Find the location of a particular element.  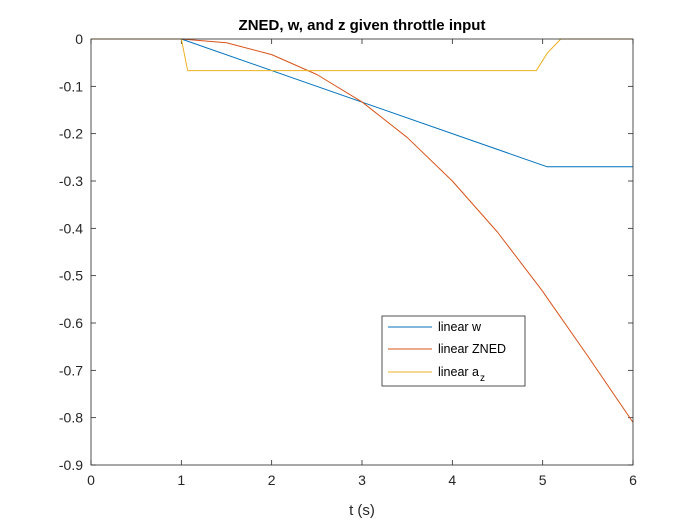

y-tick-label: -0.6 is located at coordinates (71, 323).